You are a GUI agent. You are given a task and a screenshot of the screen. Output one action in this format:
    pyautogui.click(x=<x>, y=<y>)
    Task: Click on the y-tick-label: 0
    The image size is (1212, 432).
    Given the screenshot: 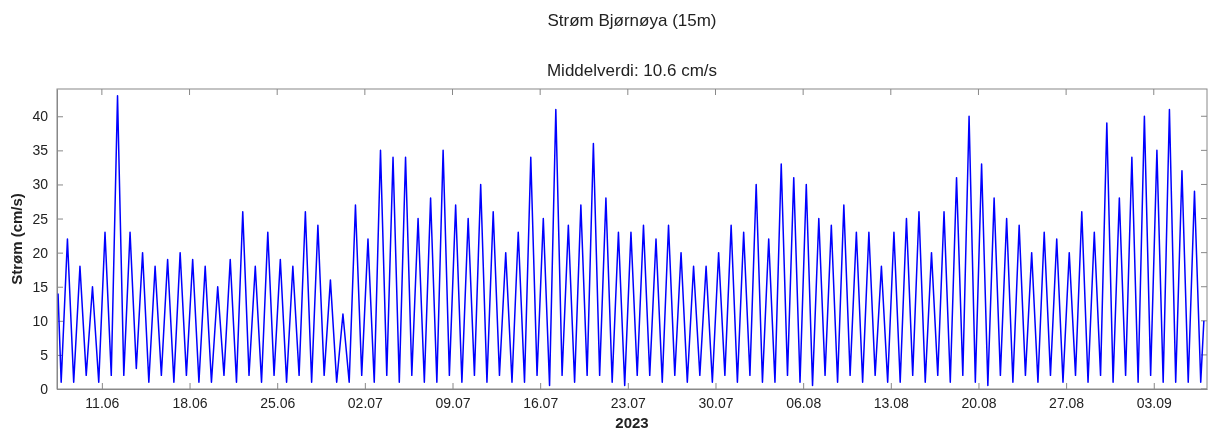 What is the action you would take?
    pyautogui.click(x=44, y=388)
    